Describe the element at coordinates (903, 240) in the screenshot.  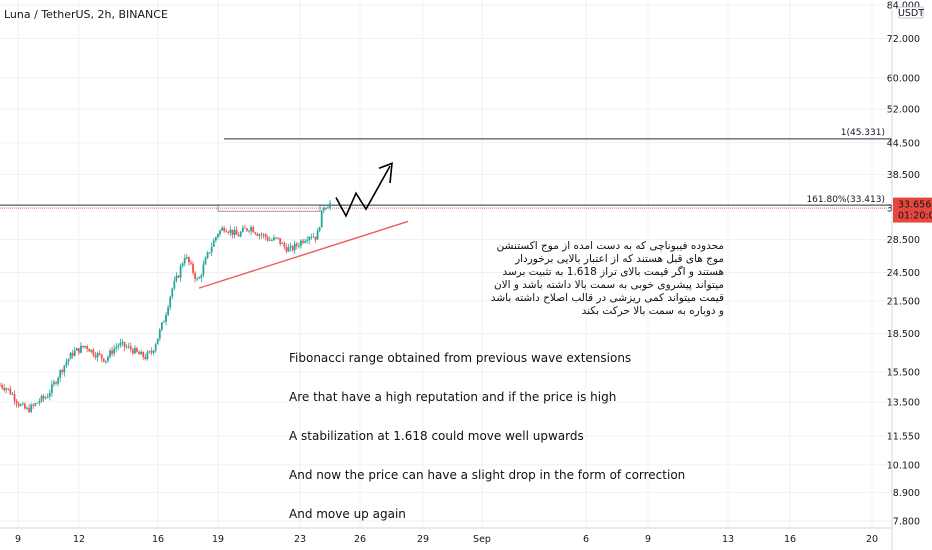
I see `y-tick-label: 28.500` at that location.